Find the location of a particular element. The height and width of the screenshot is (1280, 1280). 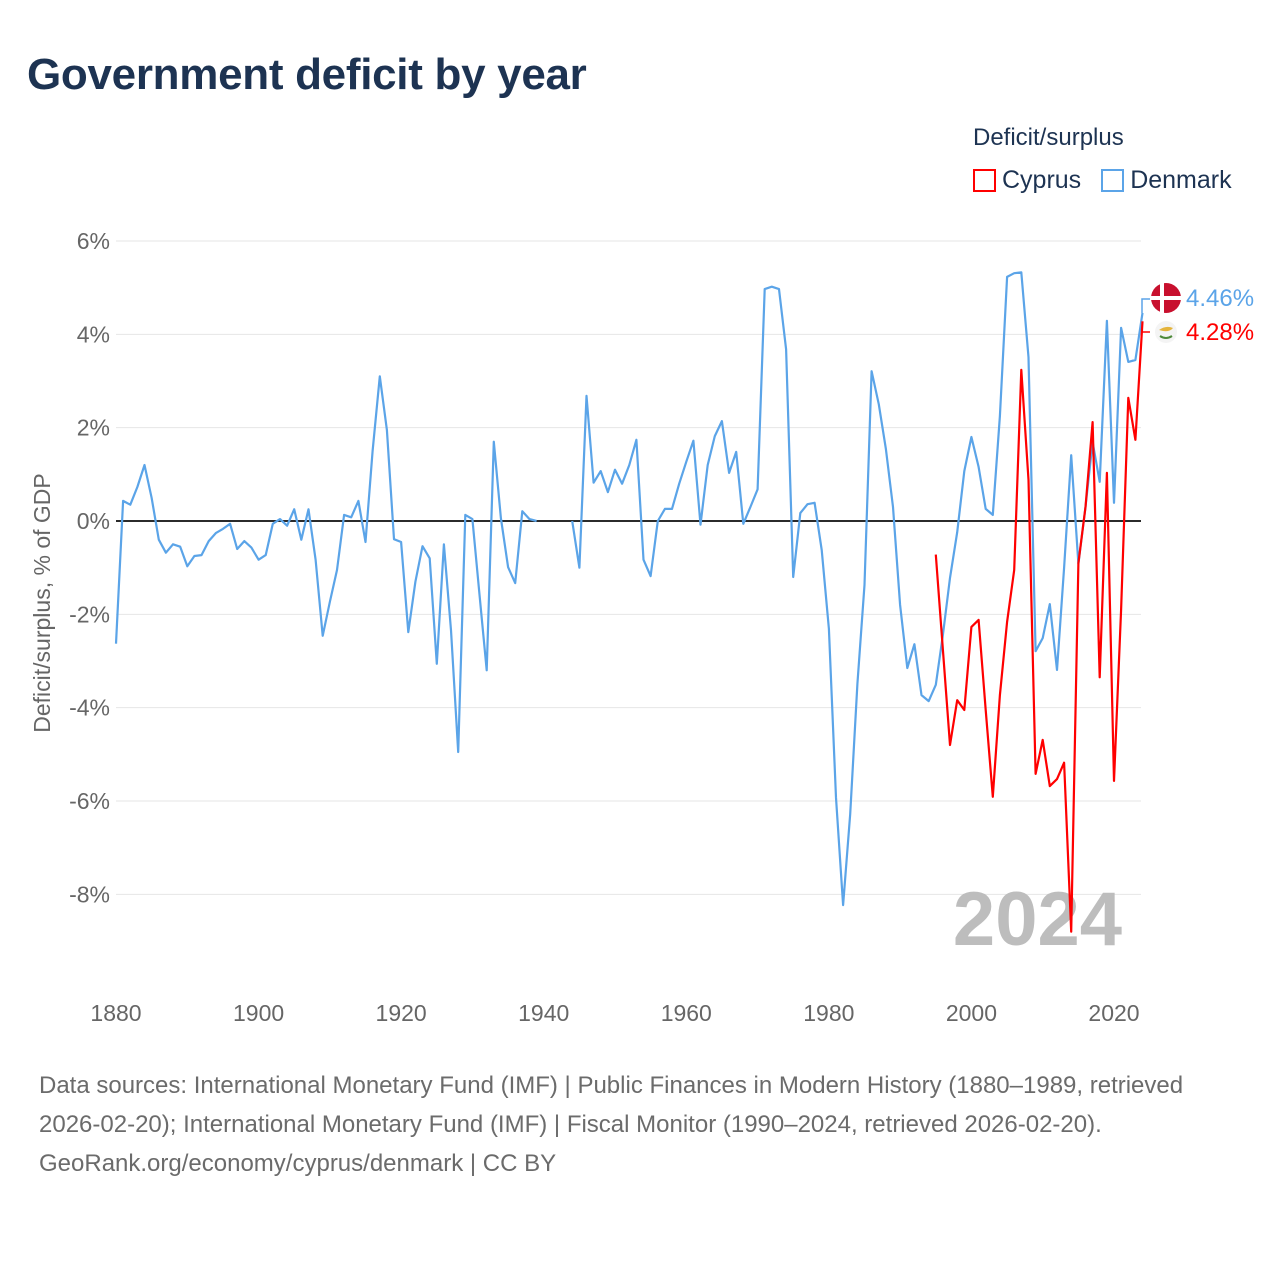

chart-title: Government deficit by year is located at coordinates (307, 74).